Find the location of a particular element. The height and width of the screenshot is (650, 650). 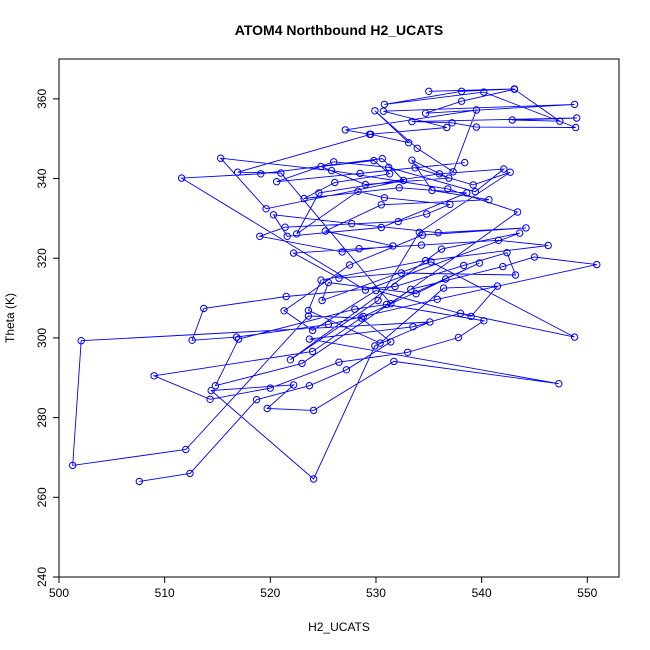

y-tick-label: 320 is located at coordinates (42, 258).